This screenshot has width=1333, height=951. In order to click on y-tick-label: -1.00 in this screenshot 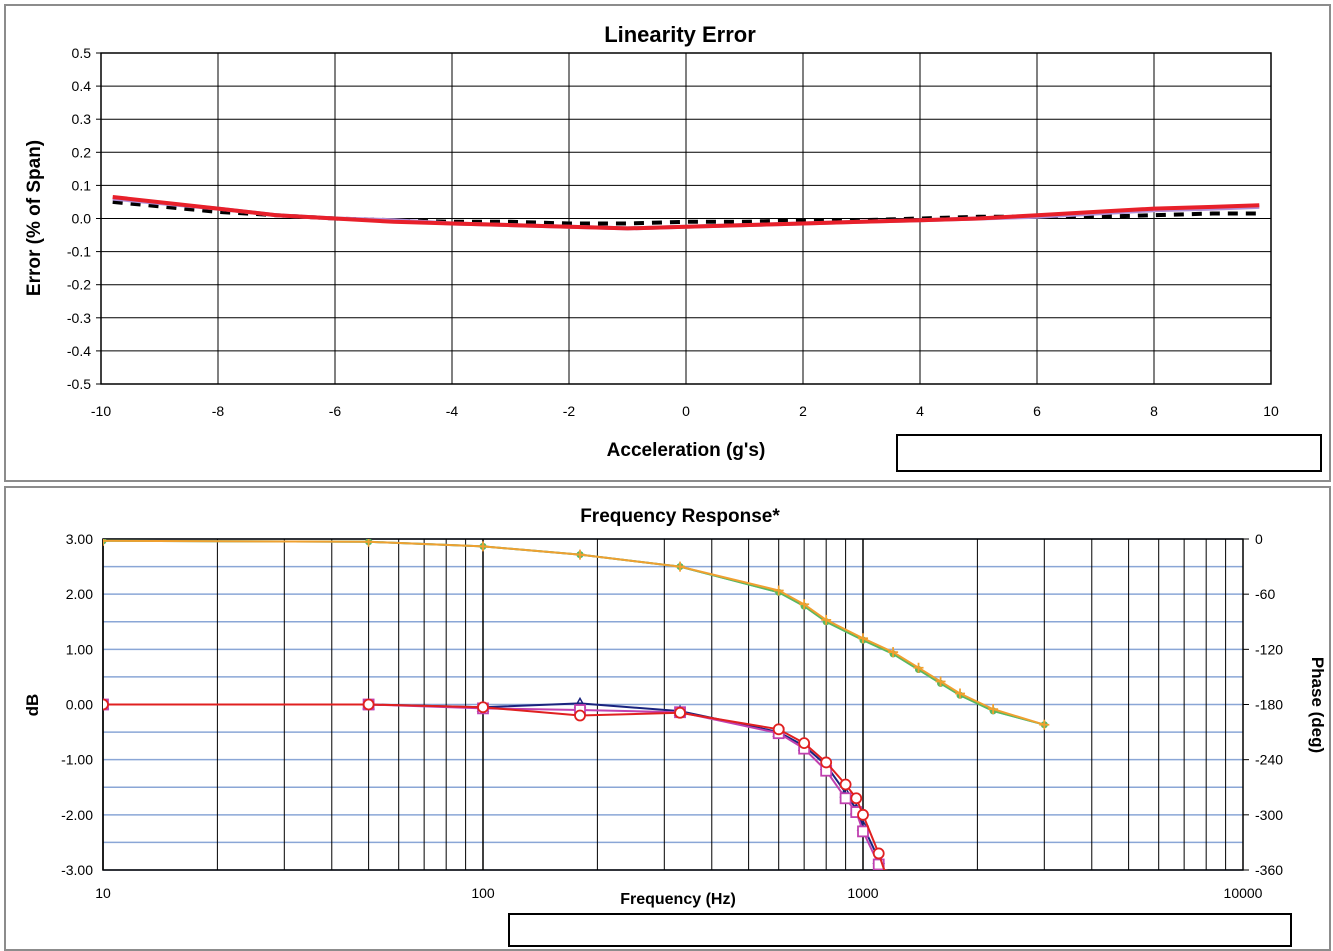, I will do `click(77, 760)`.